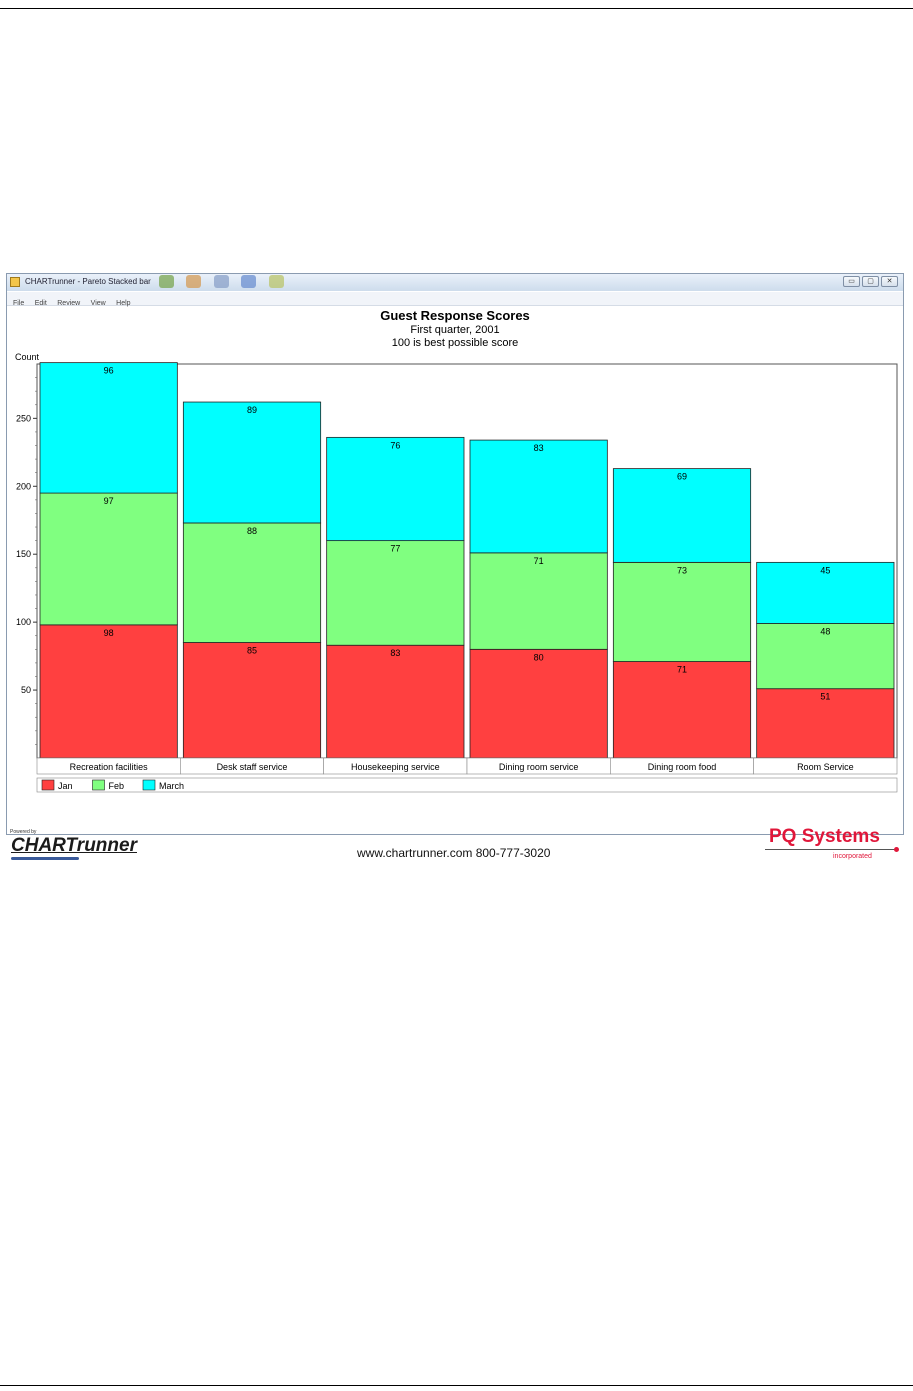 The width and height of the screenshot is (913, 1391). Describe the element at coordinates (252, 767) in the screenshot. I see `x-tick-label: Desk staff service` at that location.